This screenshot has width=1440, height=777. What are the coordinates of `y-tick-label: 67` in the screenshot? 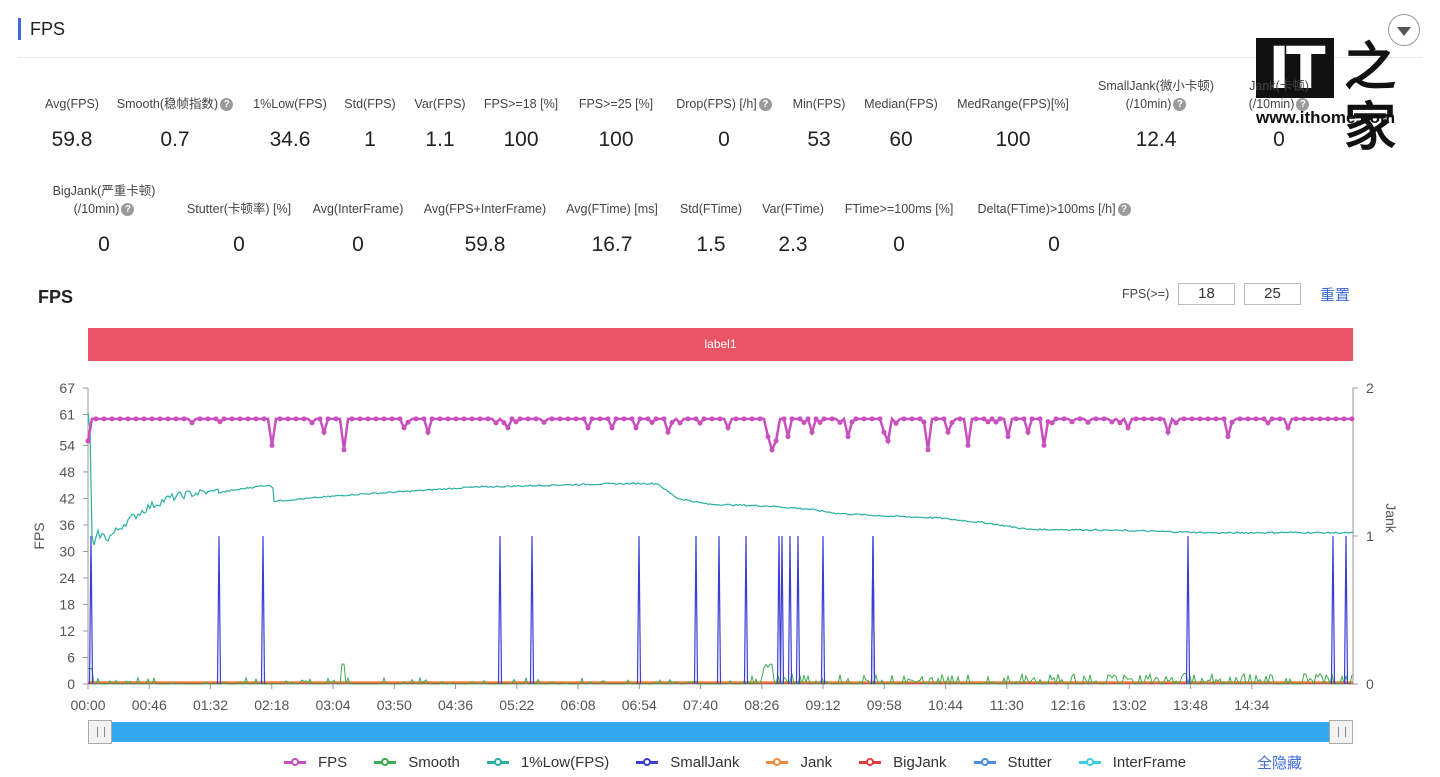 It's located at (67, 388).